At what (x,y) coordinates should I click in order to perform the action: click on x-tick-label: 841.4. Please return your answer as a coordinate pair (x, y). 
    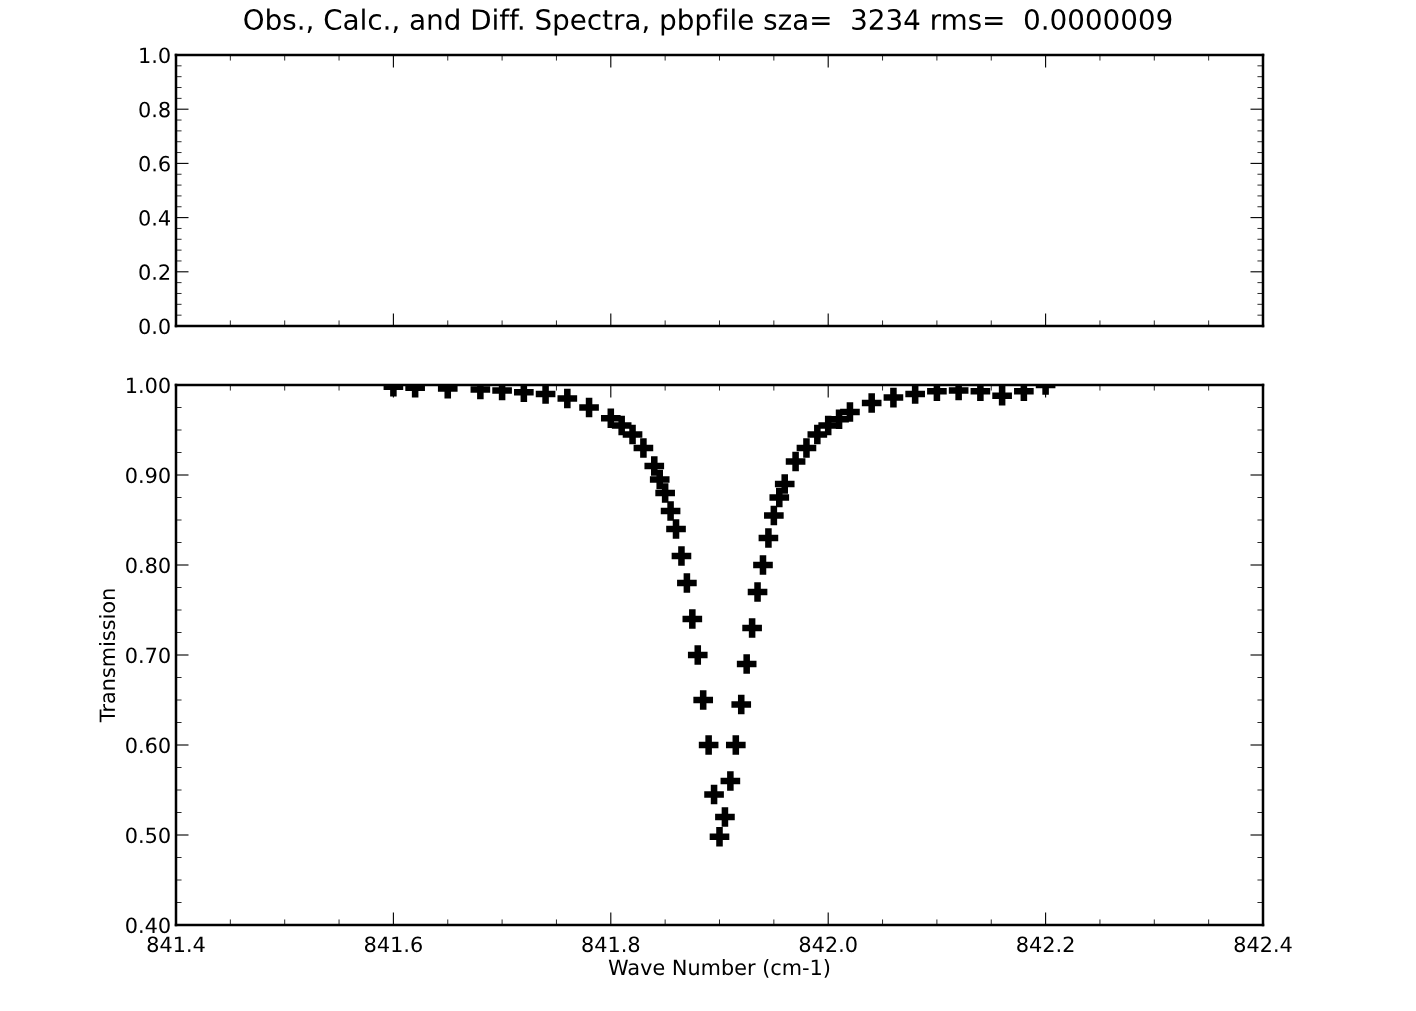
    Looking at the image, I should click on (176, 944).